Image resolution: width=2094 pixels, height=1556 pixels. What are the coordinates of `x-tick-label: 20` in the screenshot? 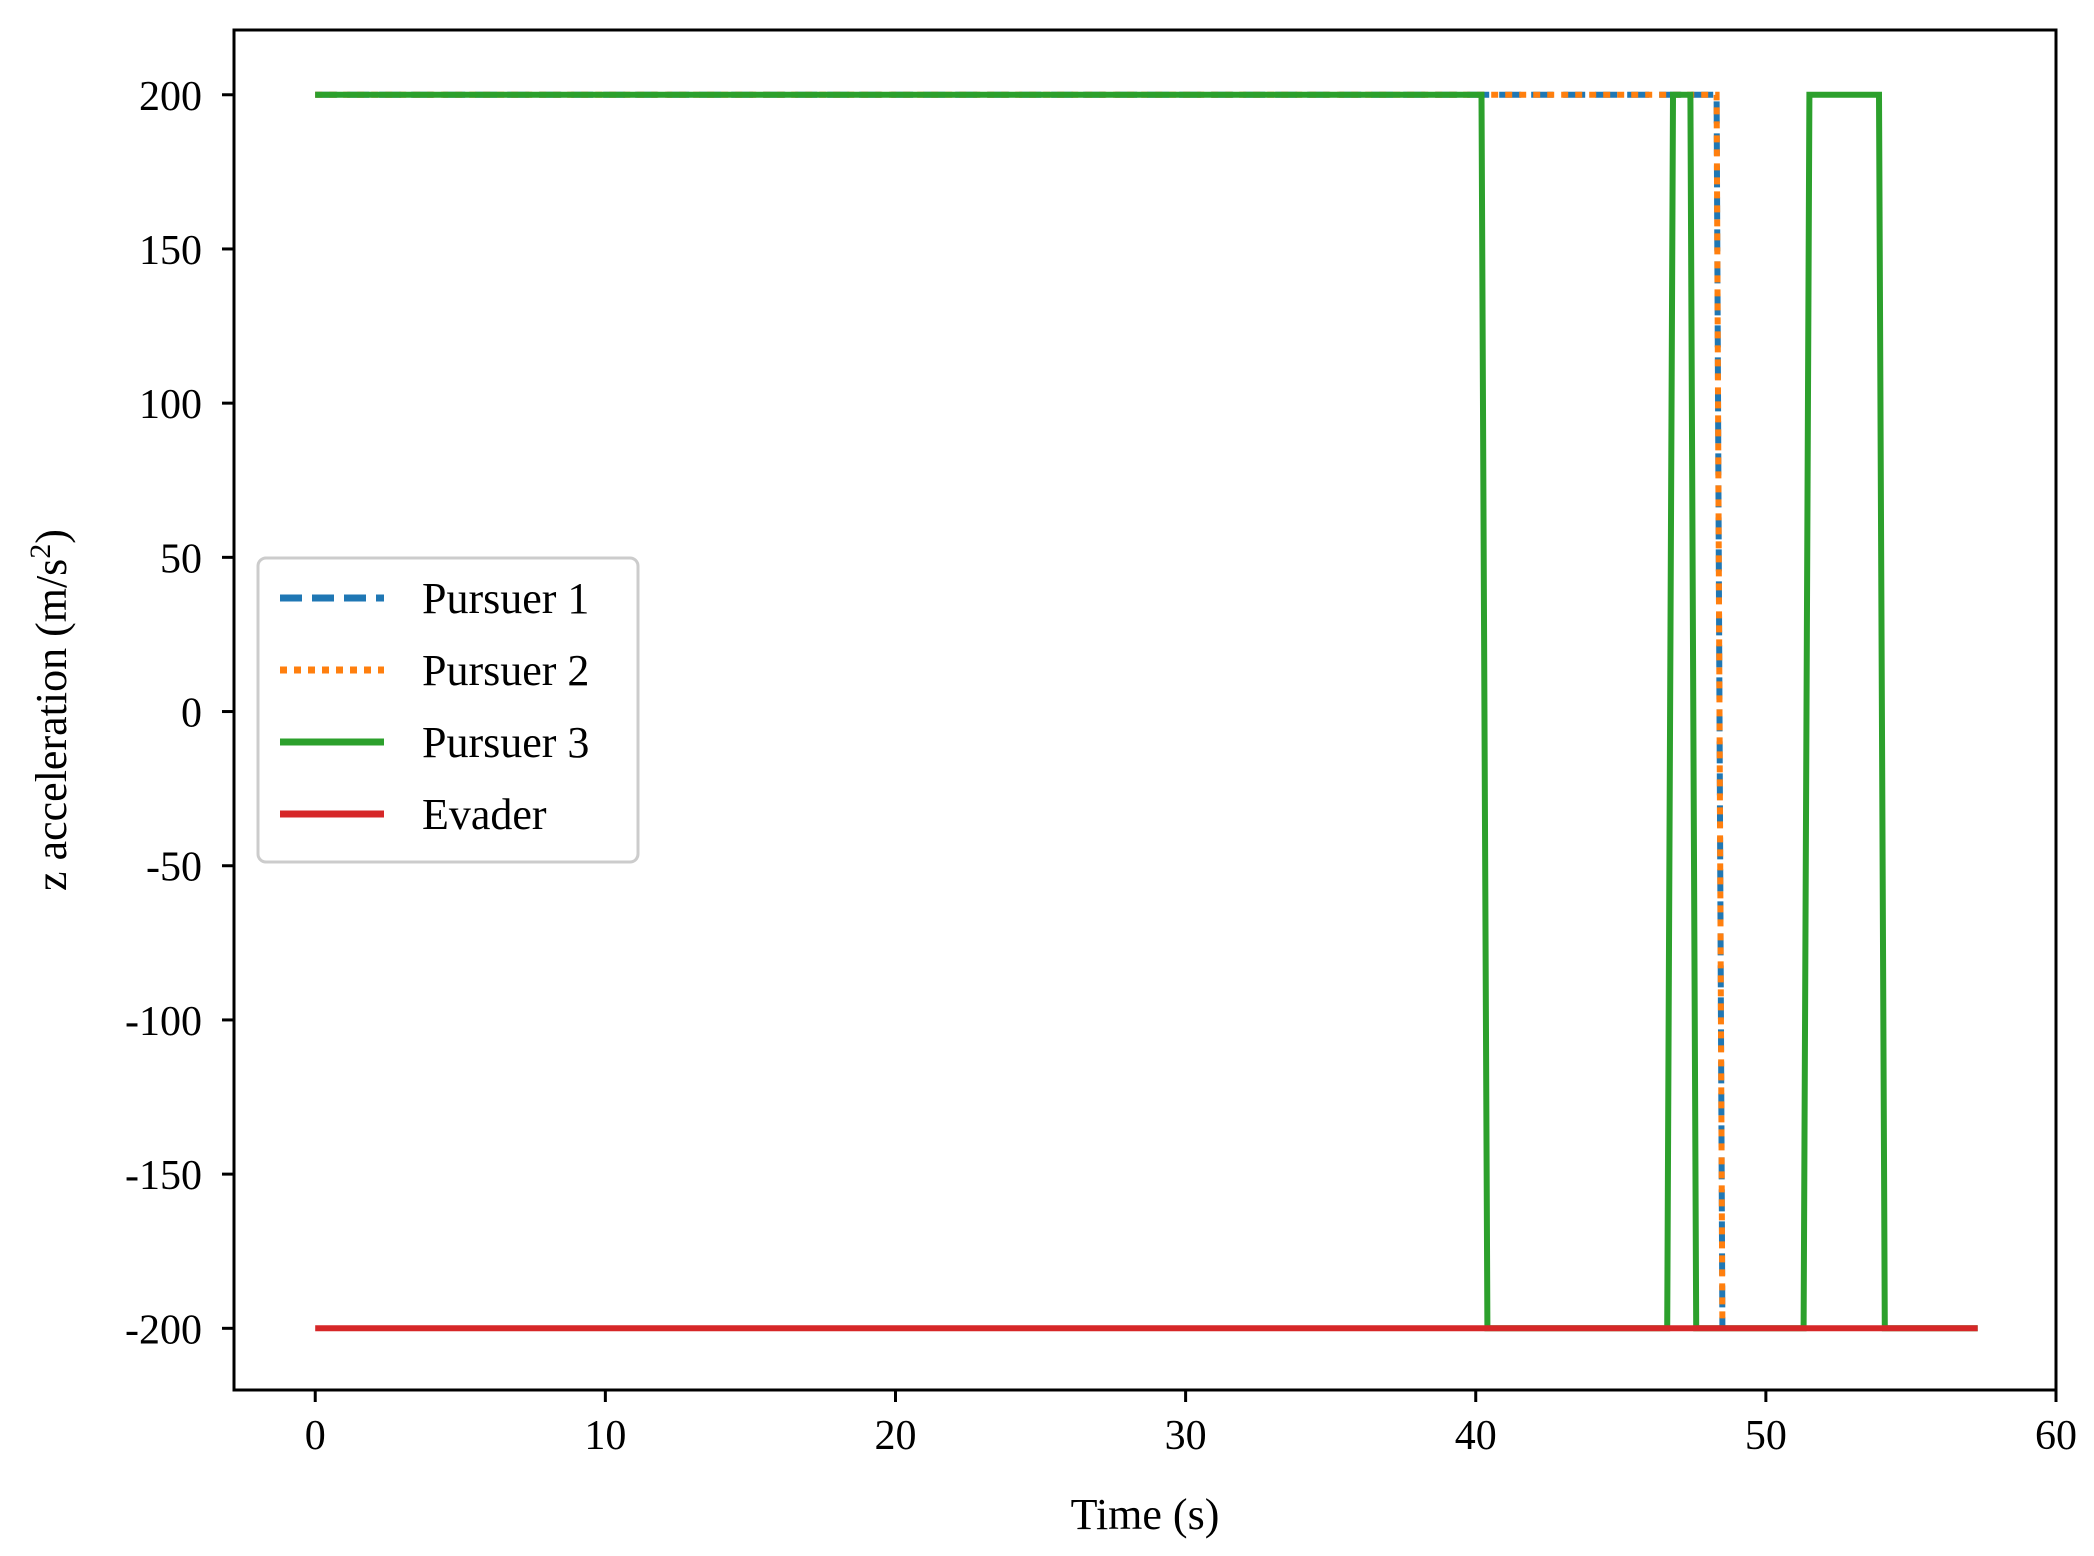 It's located at (895, 1436).